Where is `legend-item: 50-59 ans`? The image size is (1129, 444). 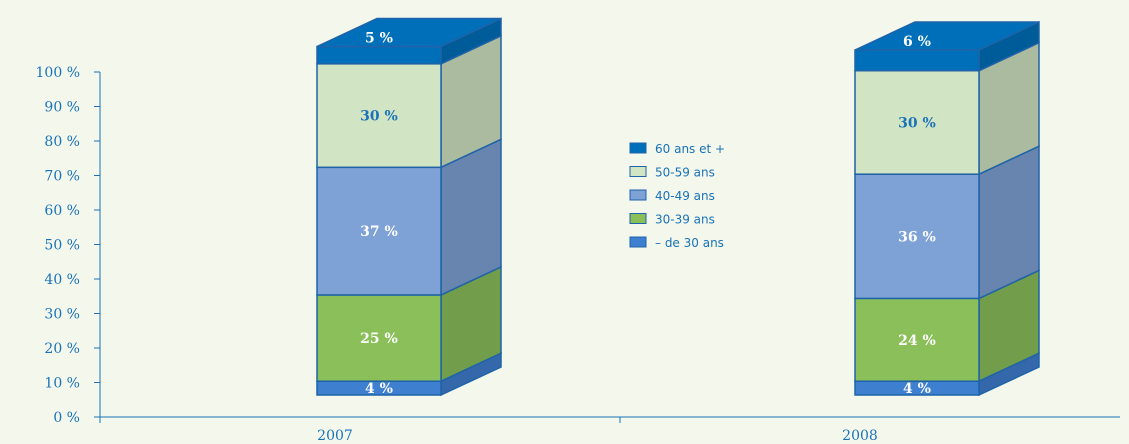
legend-item: 50-59 ans is located at coordinates (672, 173).